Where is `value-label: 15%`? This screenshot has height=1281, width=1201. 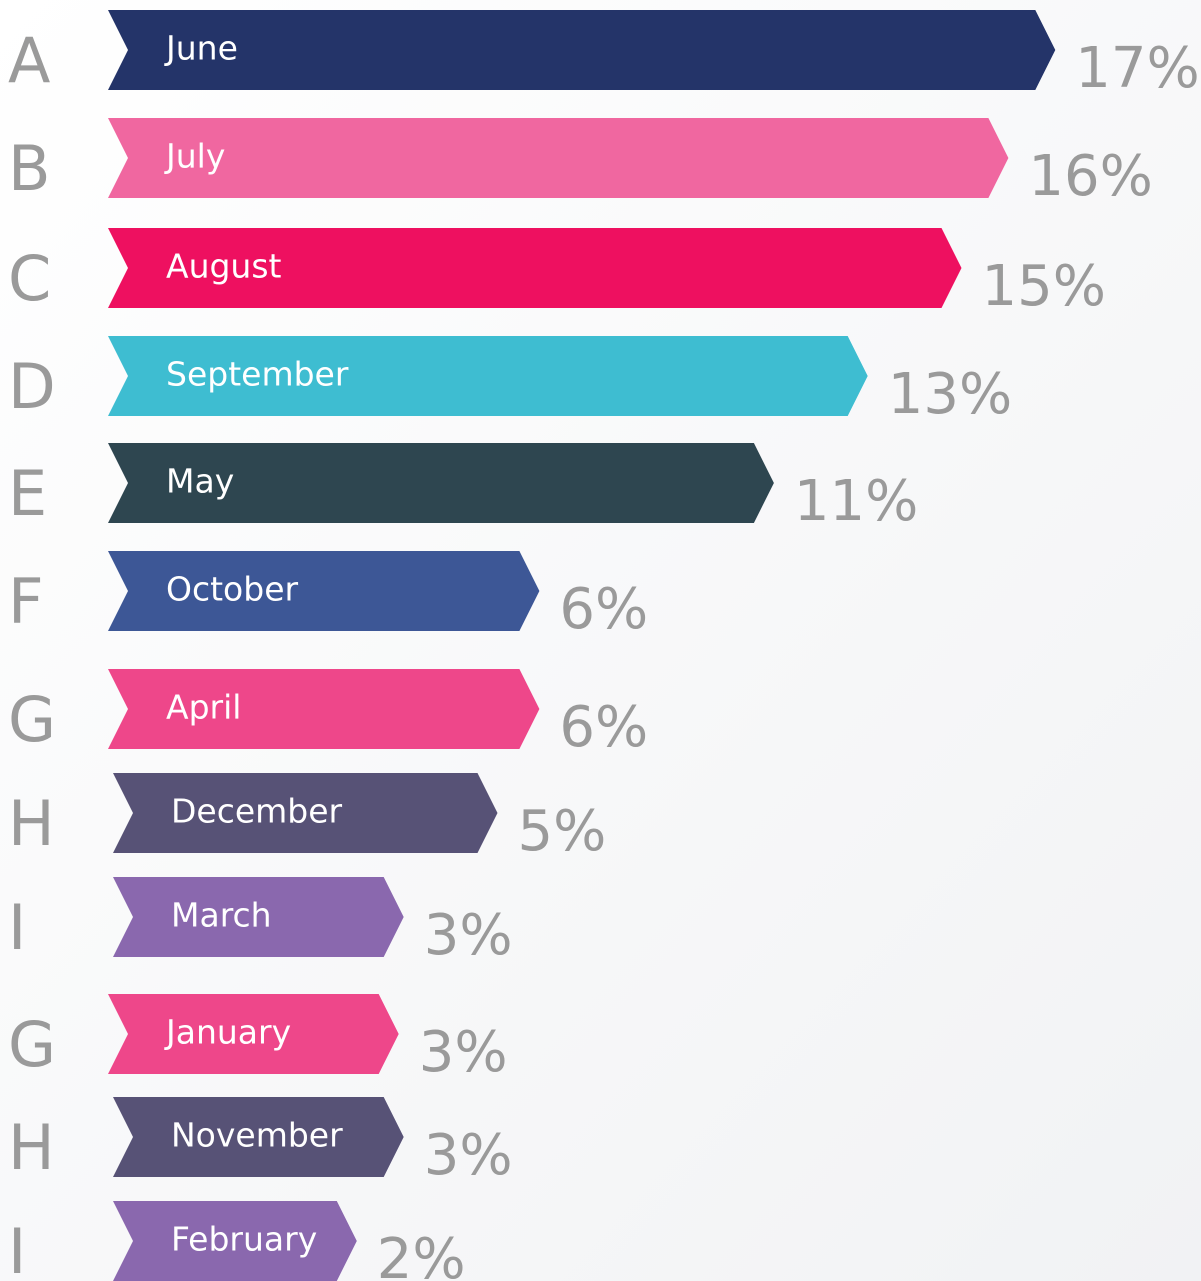 value-label: 15% is located at coordinates (1044, 286).